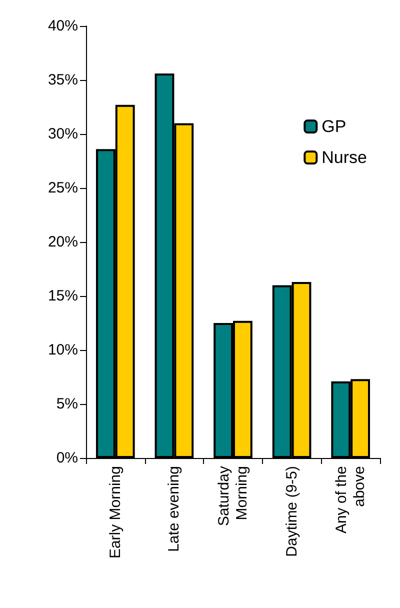 Image resolution: width=400 pixels, height=608 pixels. I want to click on legend-label: Nurse, so click(345, 157).